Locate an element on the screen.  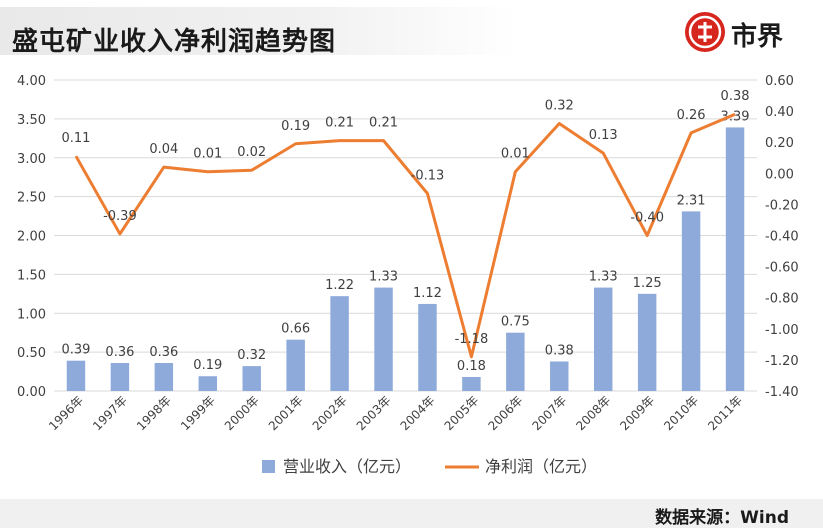
x-tick-label: 2002年 is located at coordinates (330, 413).